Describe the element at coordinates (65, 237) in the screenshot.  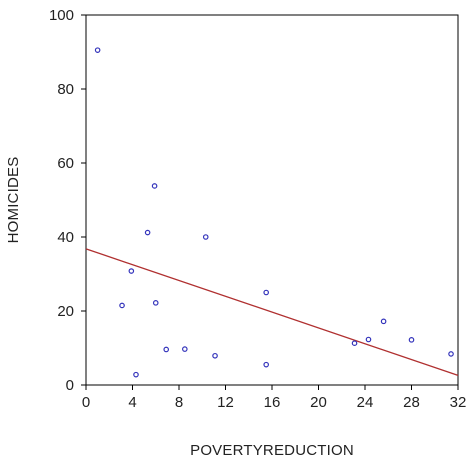
I see `y-tick-label: 40` at that location.